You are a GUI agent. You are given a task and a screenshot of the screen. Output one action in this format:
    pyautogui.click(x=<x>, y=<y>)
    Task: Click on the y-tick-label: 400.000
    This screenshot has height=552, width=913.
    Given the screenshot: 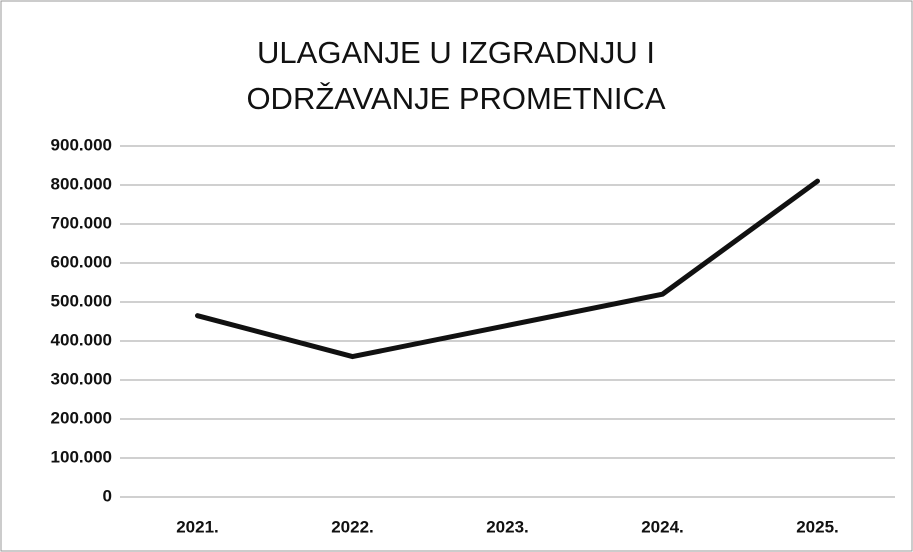 What is the action you would take?
    pyautogui.click(x=81, y=339)
    